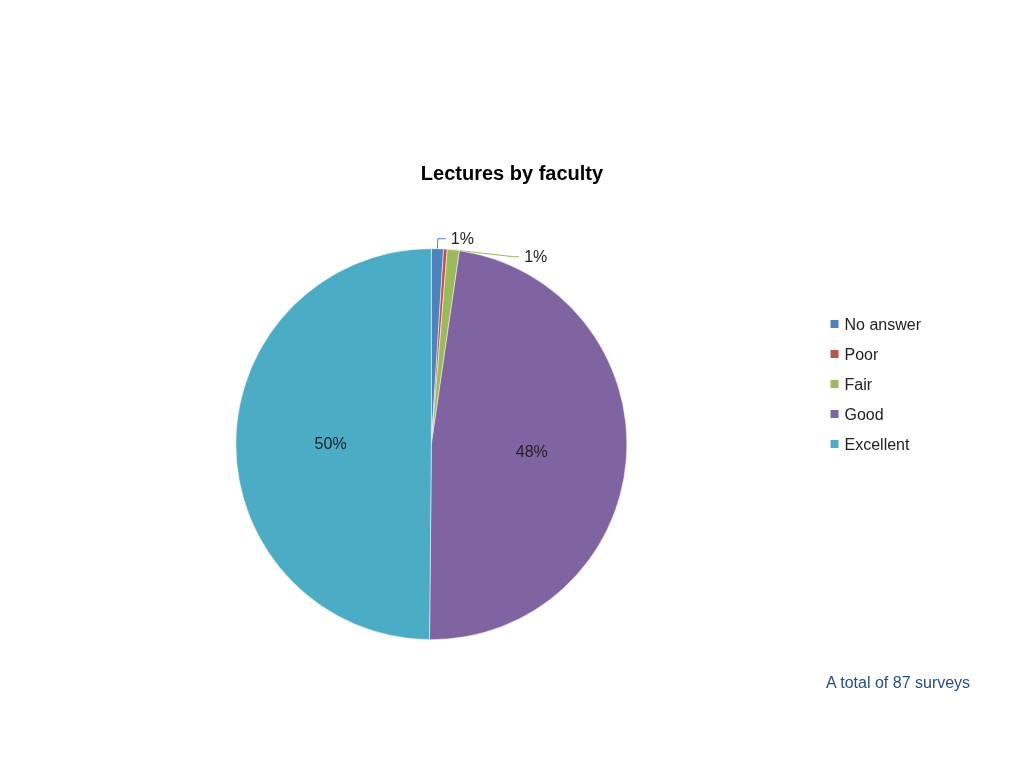  What do you see at coordinates (898, 682) in the screenshot?
I see `text: A total of 87 surveys` at bounding box center [898, 682].